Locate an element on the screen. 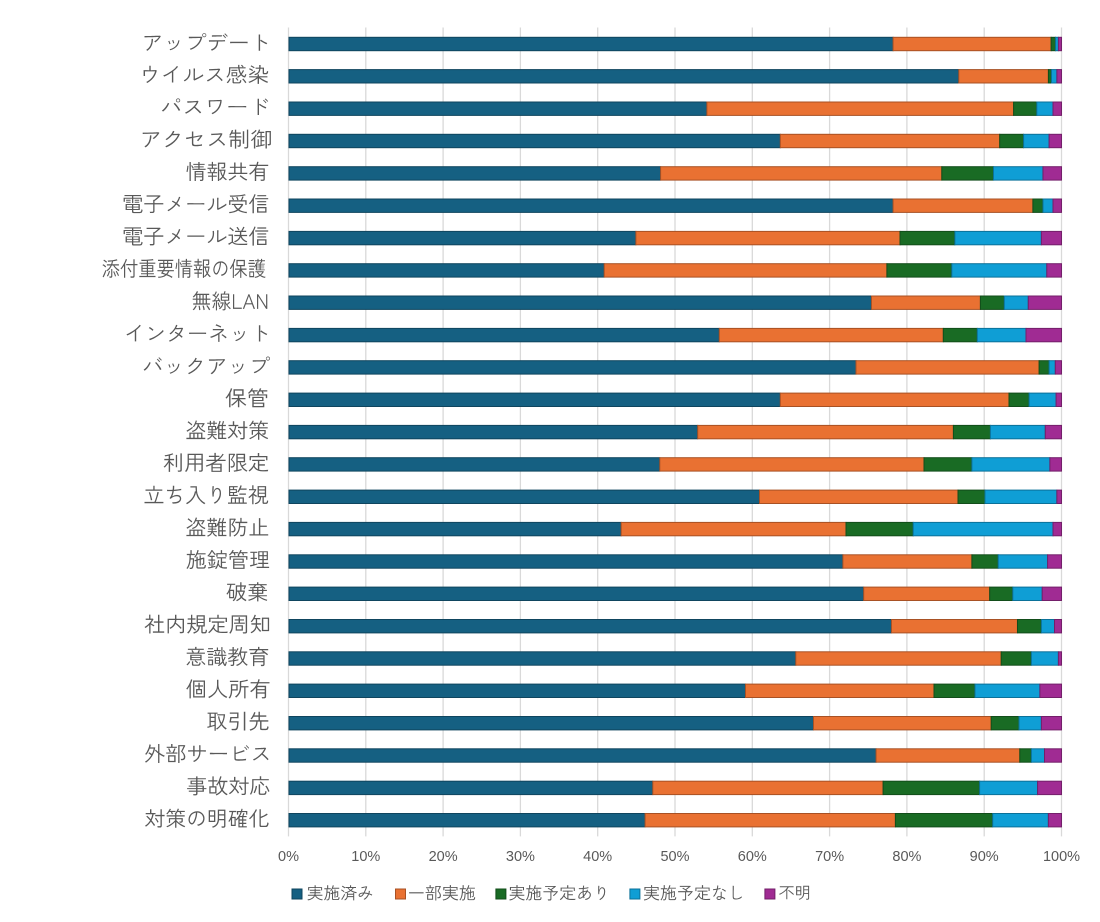 This screenshot has height=922, width=1100. svg-text: 30% is located at coordinates (520, 857).